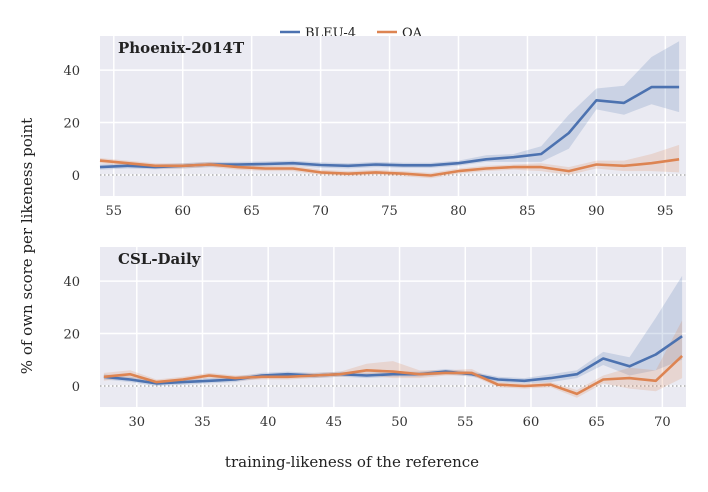  I want to click on y-axis-label: % of own score per likeness point, so click(27, 246).